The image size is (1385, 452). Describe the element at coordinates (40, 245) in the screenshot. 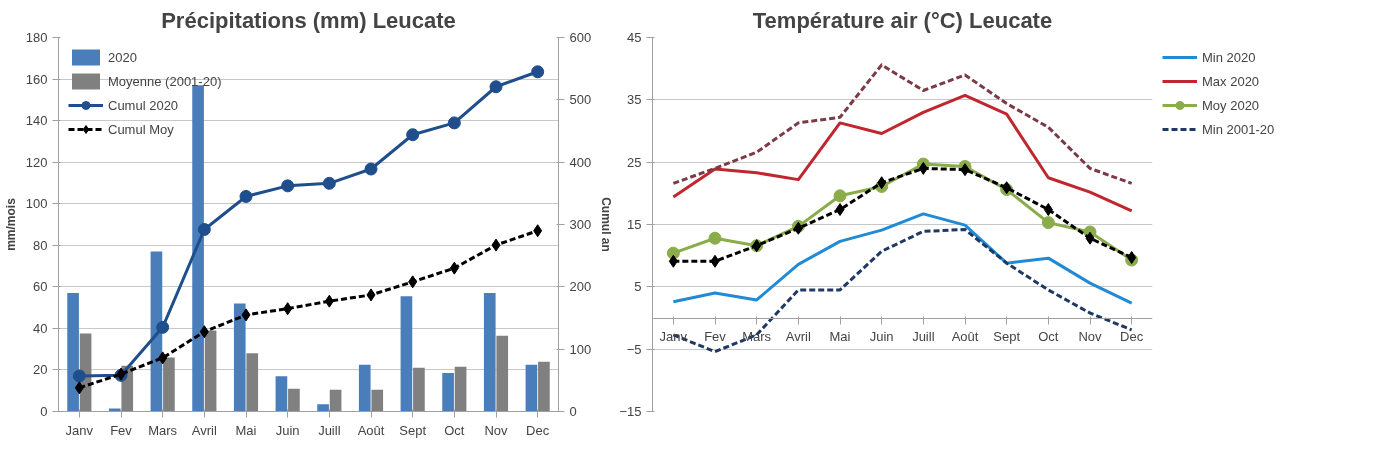

I see `y-tick-label: 80` at that location.